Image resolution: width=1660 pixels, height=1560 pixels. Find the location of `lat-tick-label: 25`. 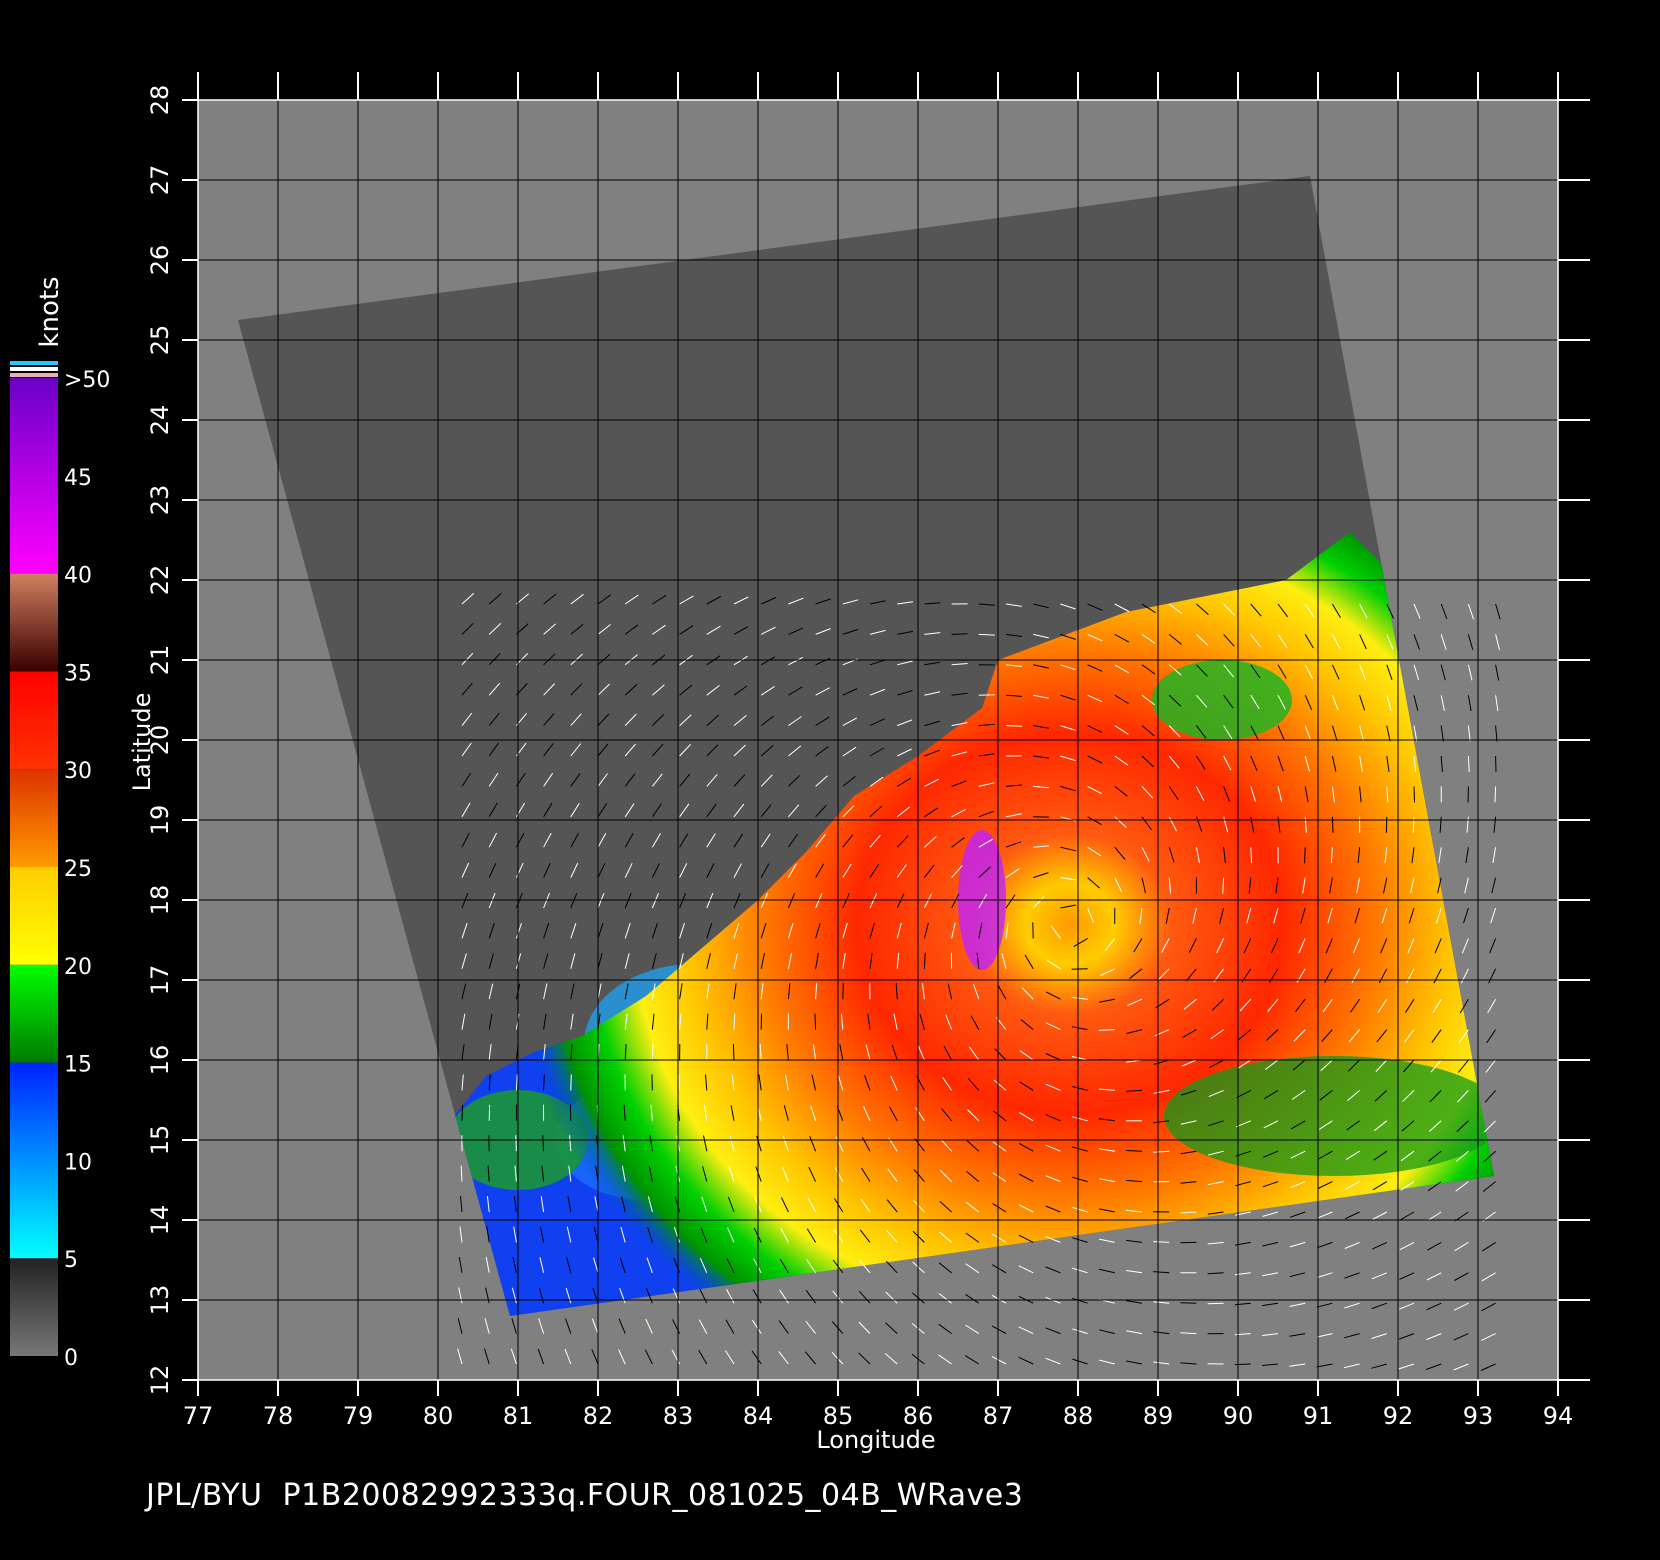

lat-tick-label: 25 is located at coordinates (160, 340).